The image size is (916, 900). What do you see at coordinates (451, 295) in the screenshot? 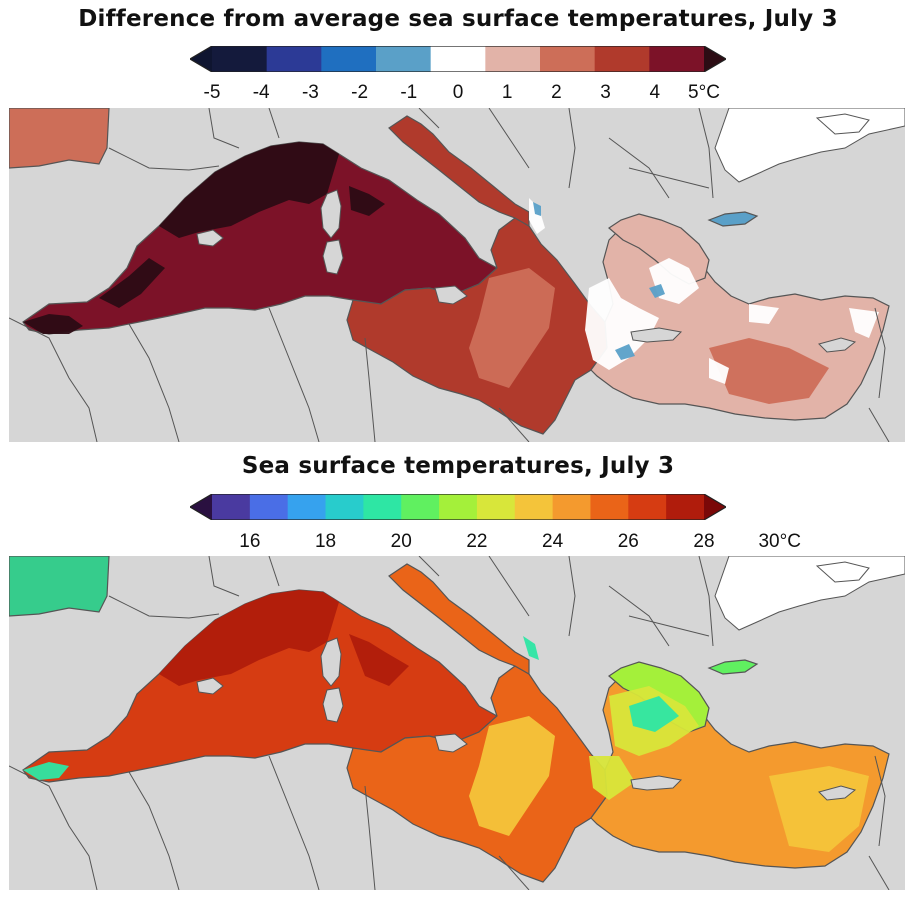
I see `island-sicily` at bounding box center [451, 295].